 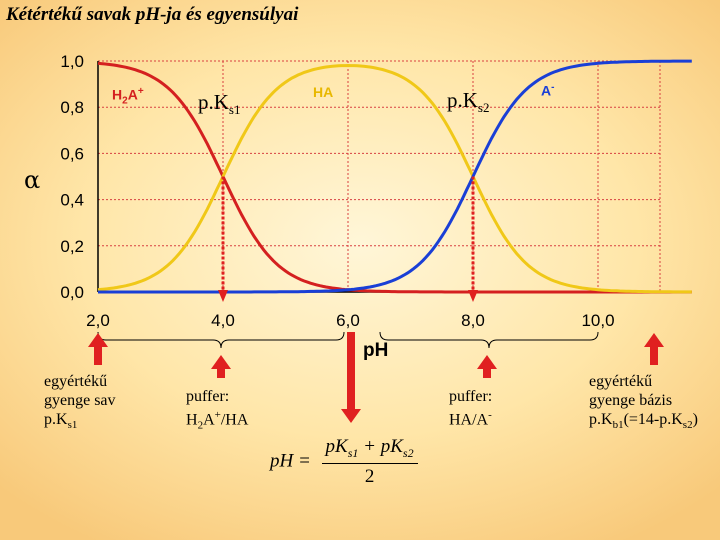 I want to click on y-tick-label: 0,0, so click(x=72, y=292).